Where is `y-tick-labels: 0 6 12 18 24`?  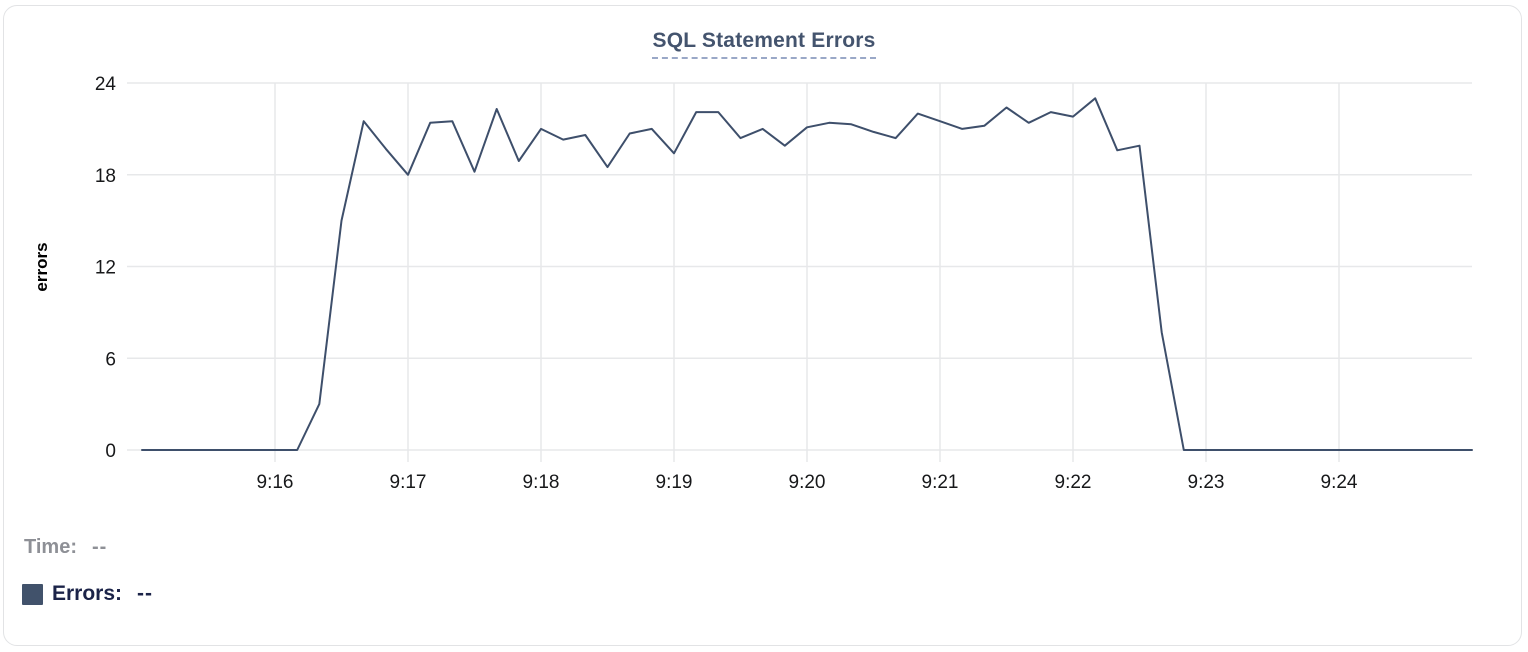
y-tick-labels: 0 6 12 18 24 is located at coordinates (106, 268).